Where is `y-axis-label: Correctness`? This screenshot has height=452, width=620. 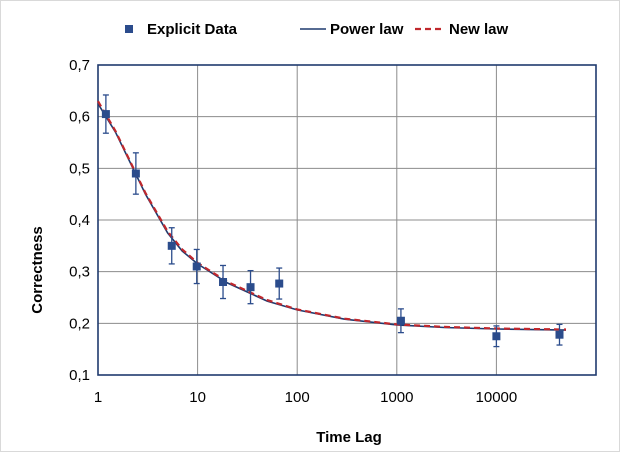 y-axis-label: Correctness is located at coordinates (37, 270).